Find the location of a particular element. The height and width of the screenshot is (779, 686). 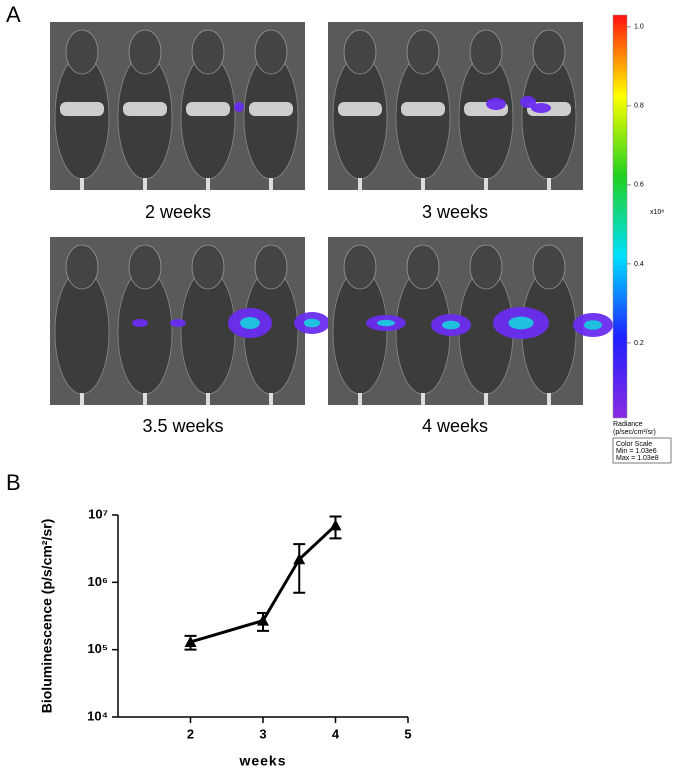

colorbar-tick-label: 0.6 is located at coordinates (639, 185).